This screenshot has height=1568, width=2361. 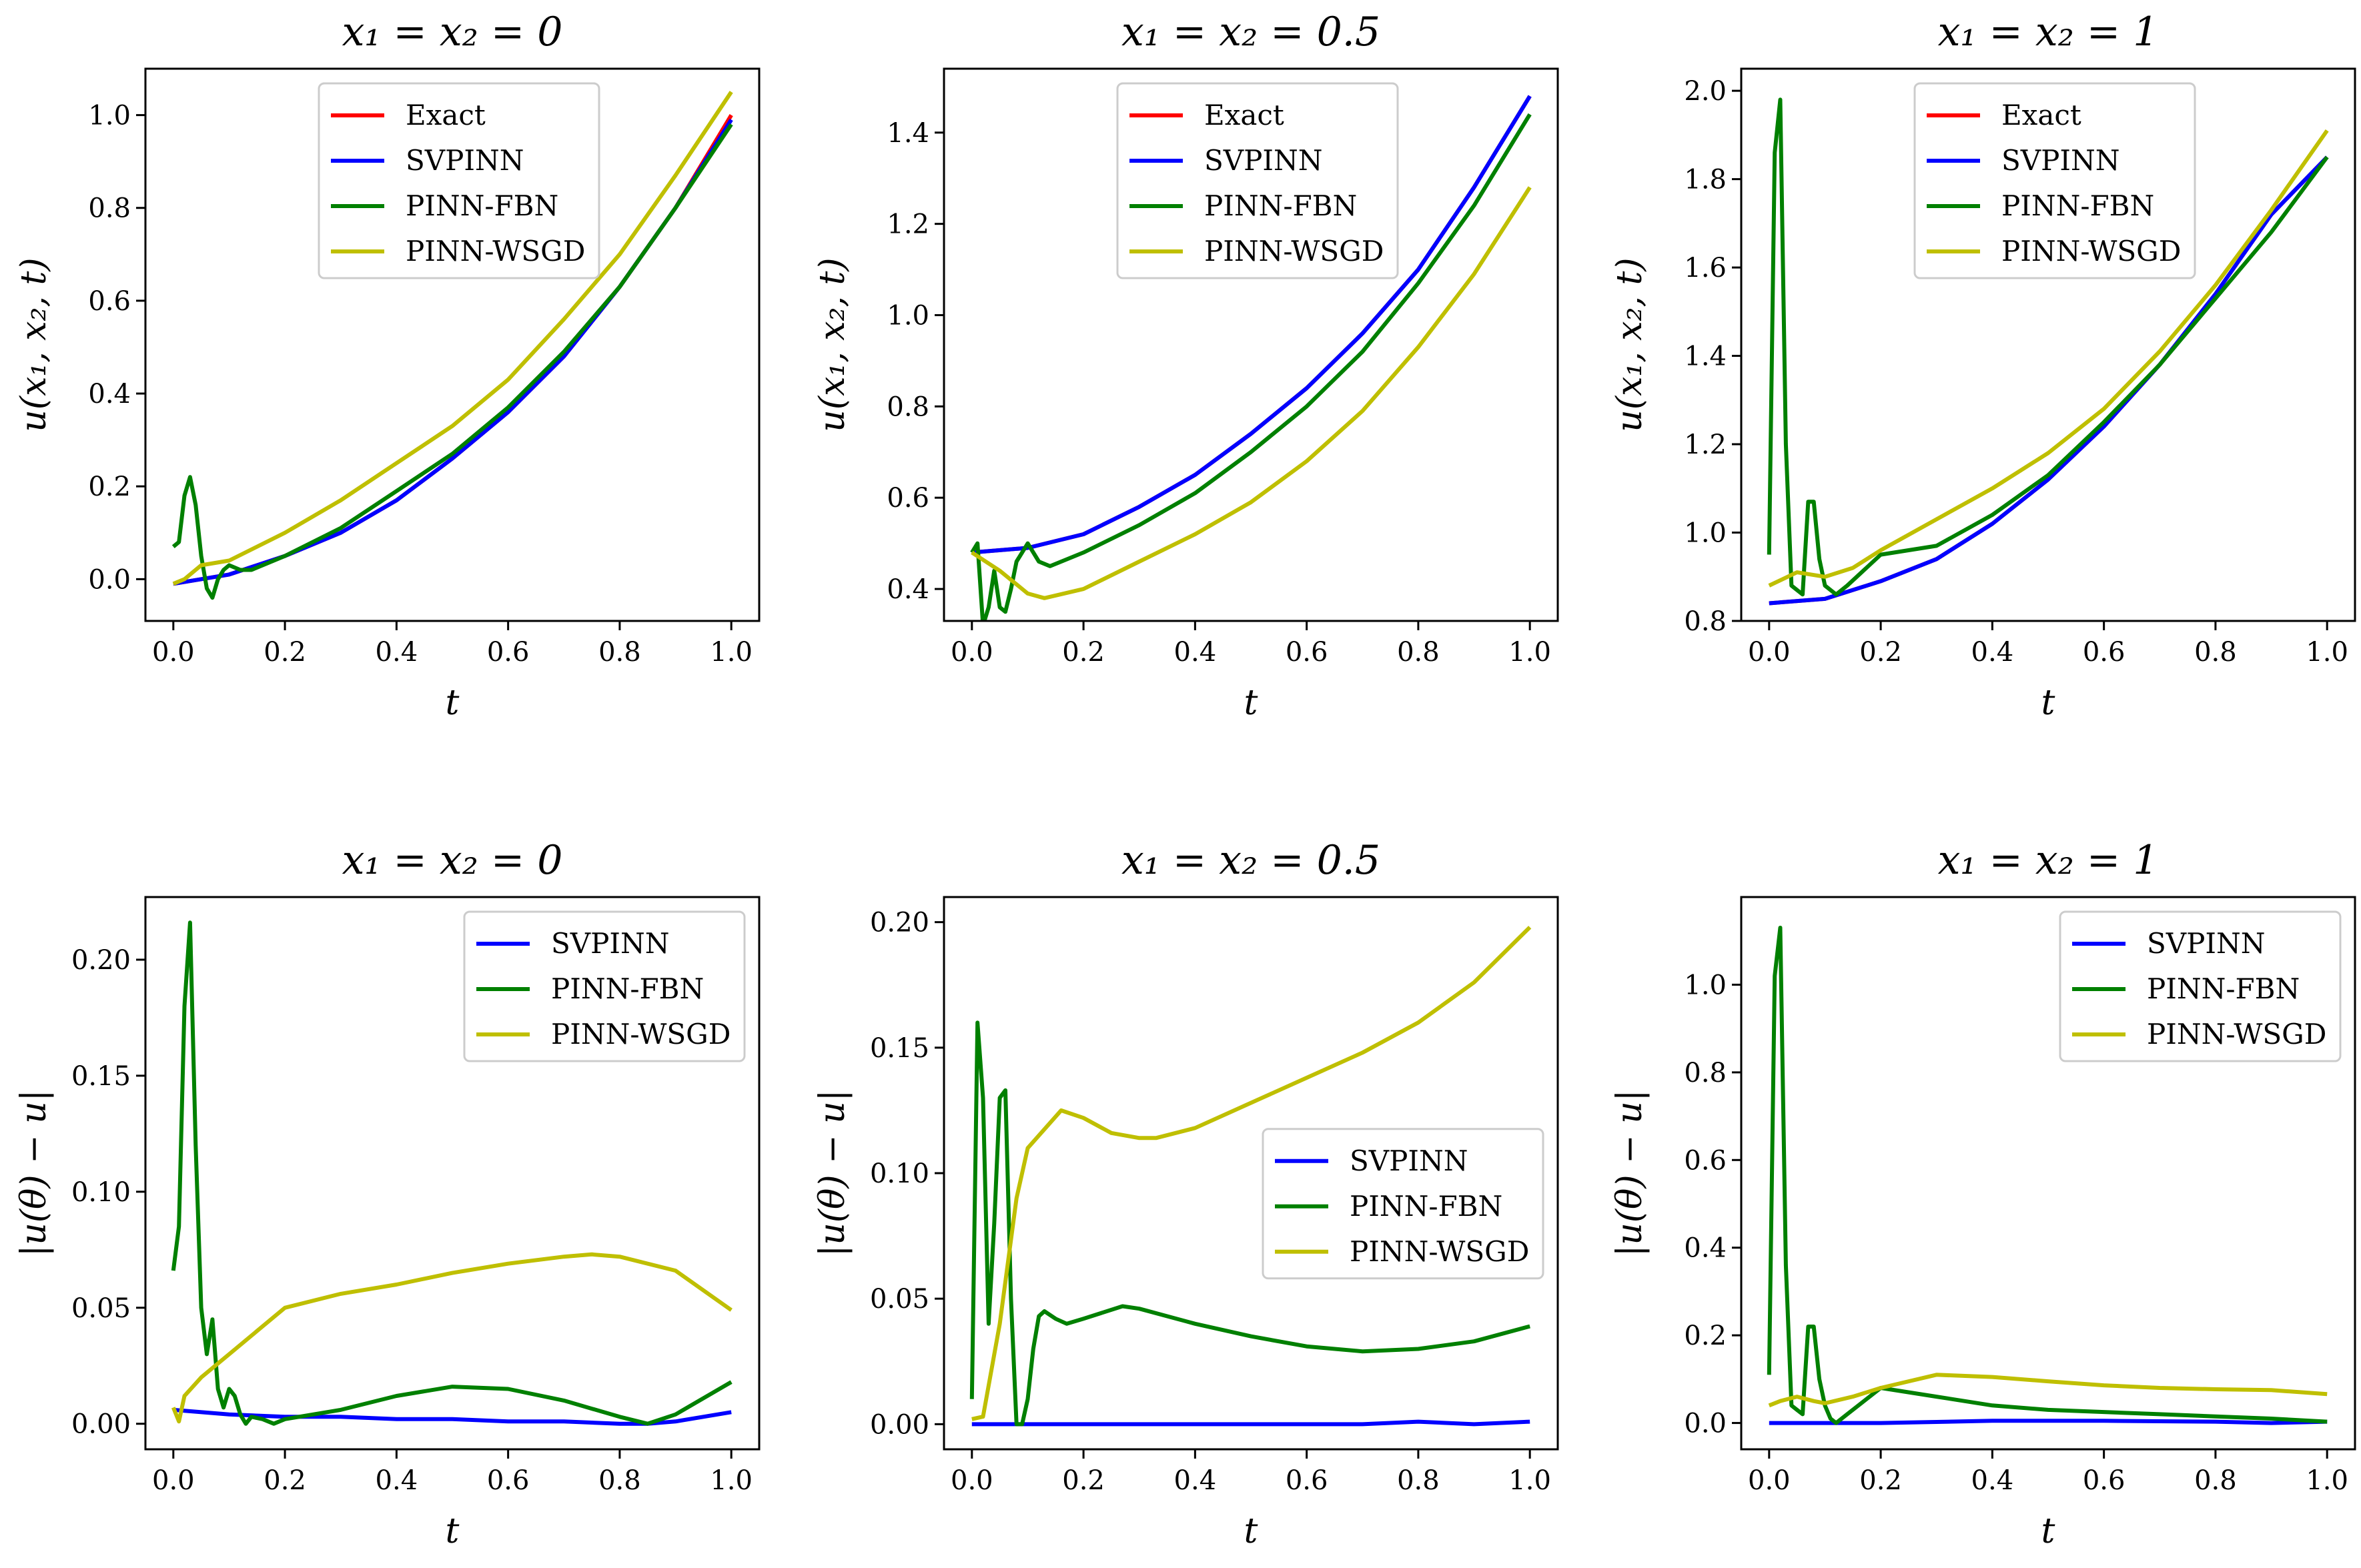 What do you see at coordinates (908, 133) in the screenshot?
I see `y-tick-label: 1.4` at bounding box center [908, 133].